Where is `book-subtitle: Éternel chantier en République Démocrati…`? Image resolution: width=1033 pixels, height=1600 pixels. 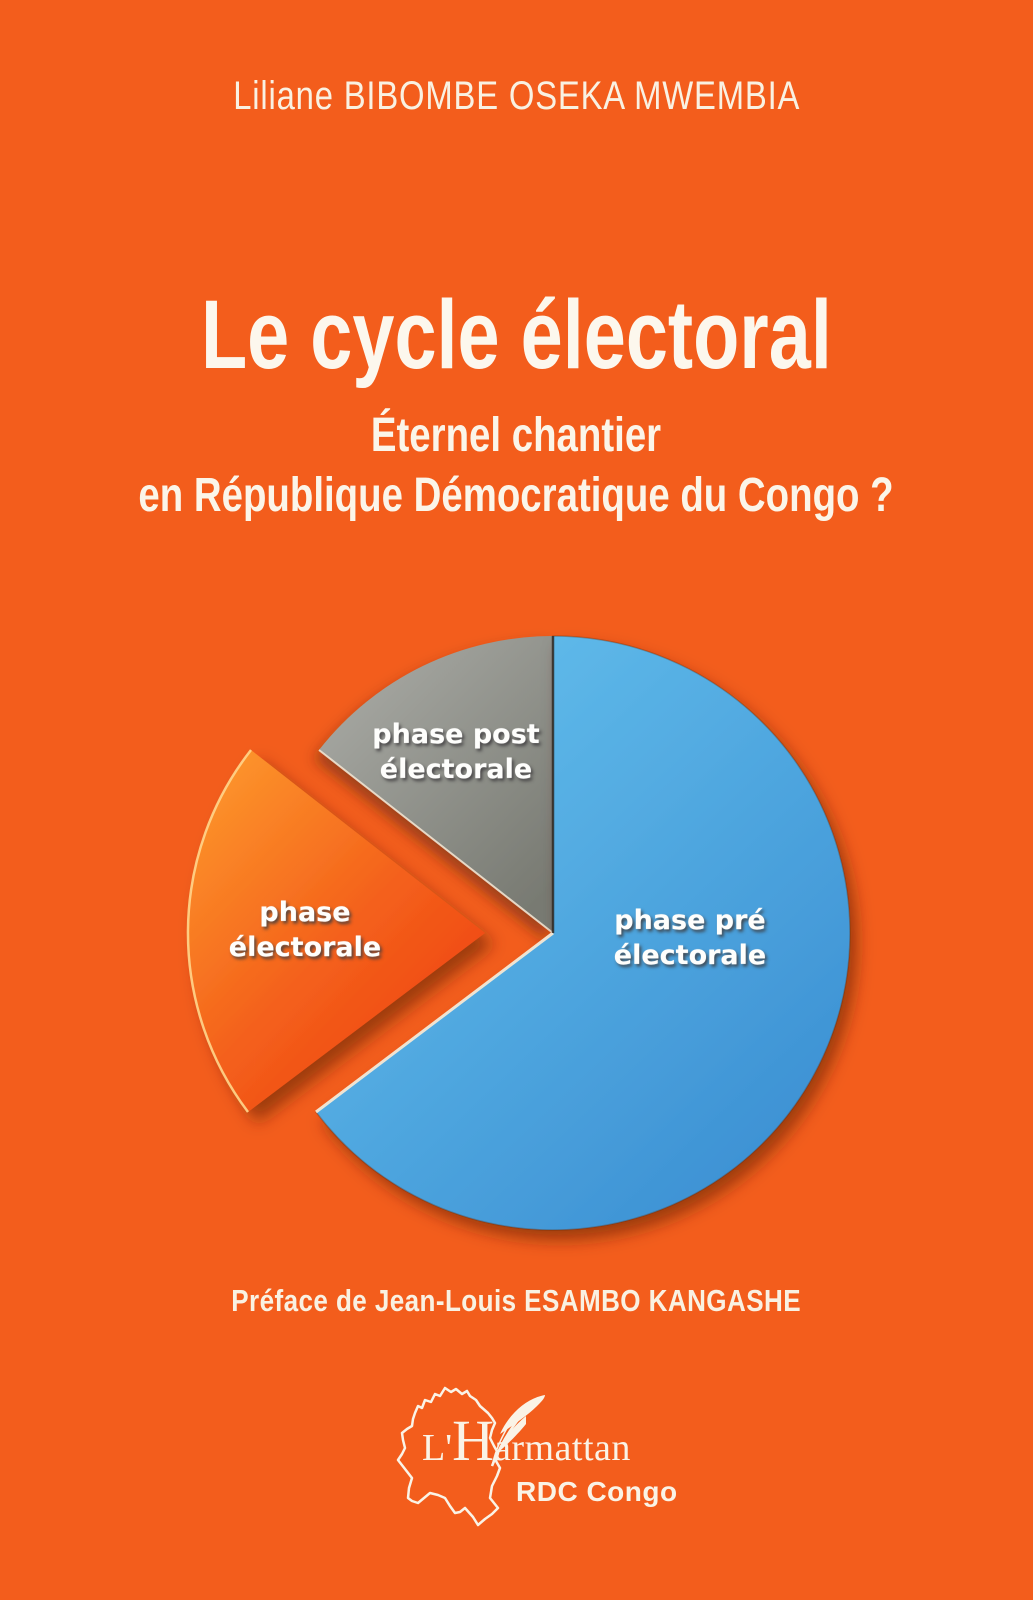
book-subtitle: Éternel chantier en République Démocrati… is located at coordinates (516, 466).